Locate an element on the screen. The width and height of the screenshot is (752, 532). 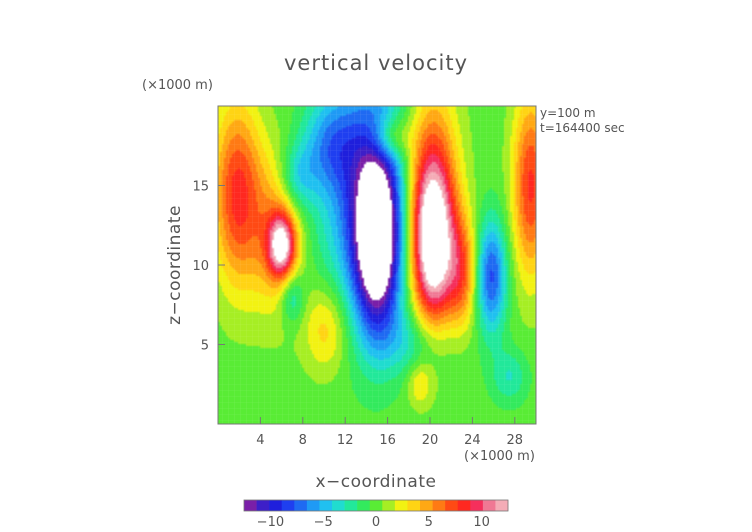
x-tick-label: 4 is located at coordinates (260, 440).